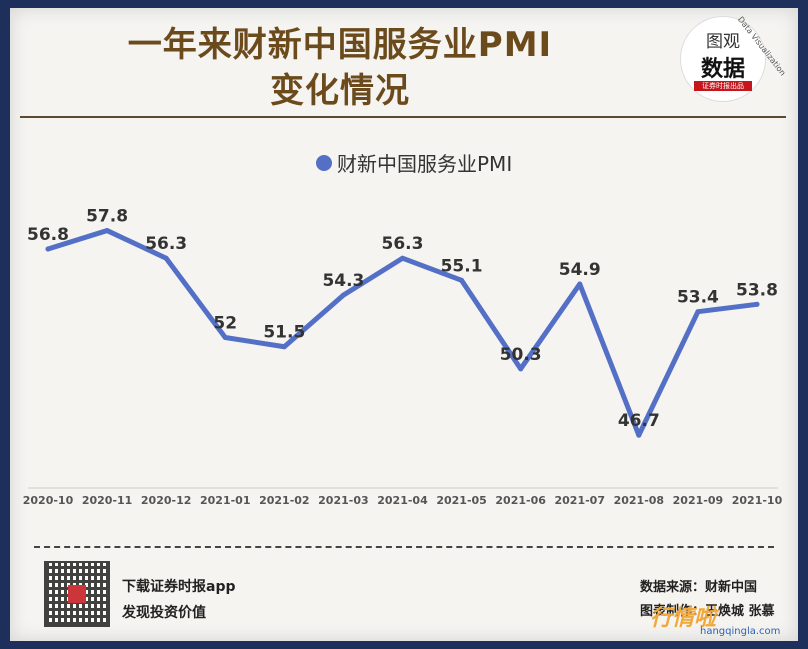 This screenshot has width=808, height=649. Describe the element at coordinates (179, 587) in the screenshot. I see `app-download-text: 下载证券时报app` at that location.